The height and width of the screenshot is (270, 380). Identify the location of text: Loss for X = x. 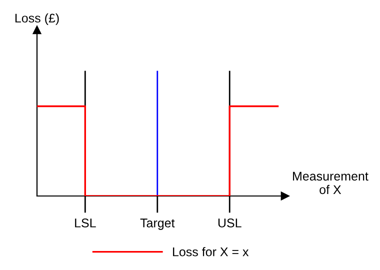
(211, 251).